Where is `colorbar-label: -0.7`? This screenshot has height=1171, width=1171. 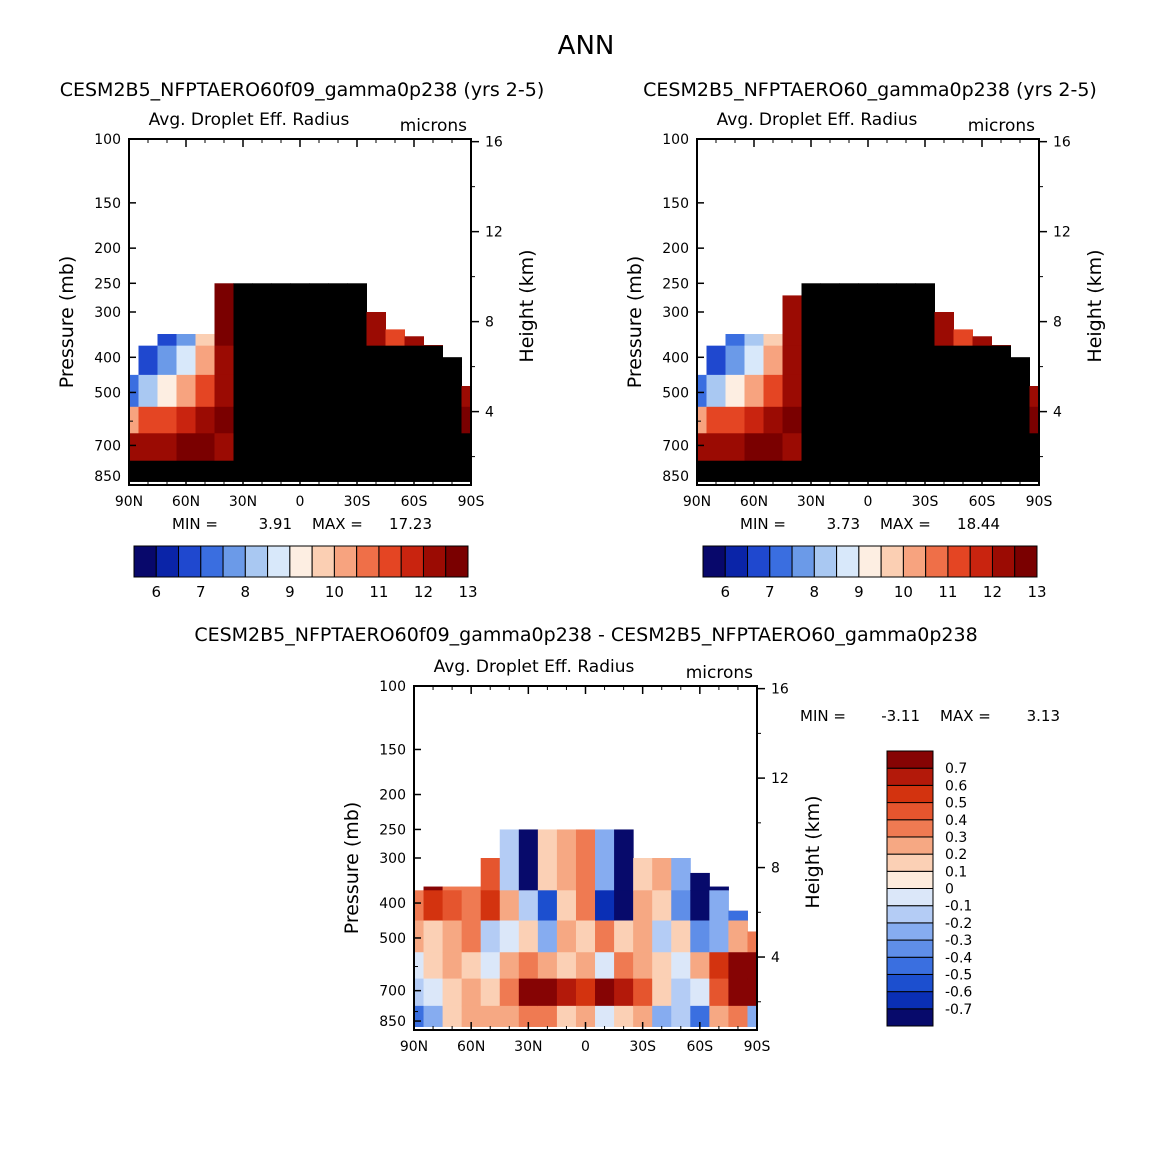 colorbar-label: -0.7 is located at coordinates (958, 1010).